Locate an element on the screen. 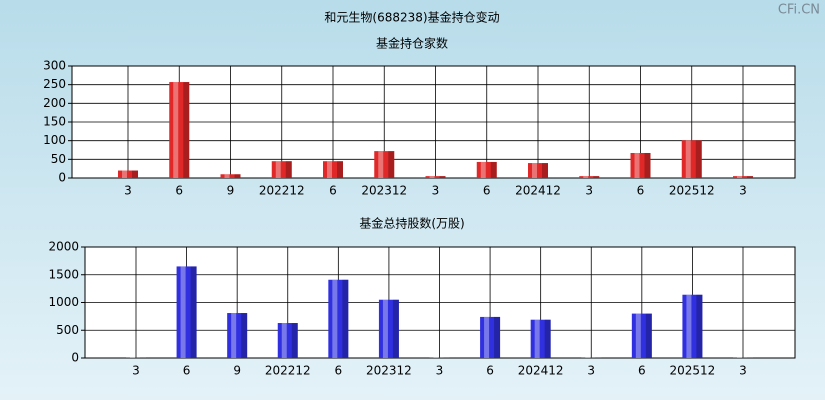 The image size is (825, 400). y-tick-label: 2000 is located at coordinates (63, 247).